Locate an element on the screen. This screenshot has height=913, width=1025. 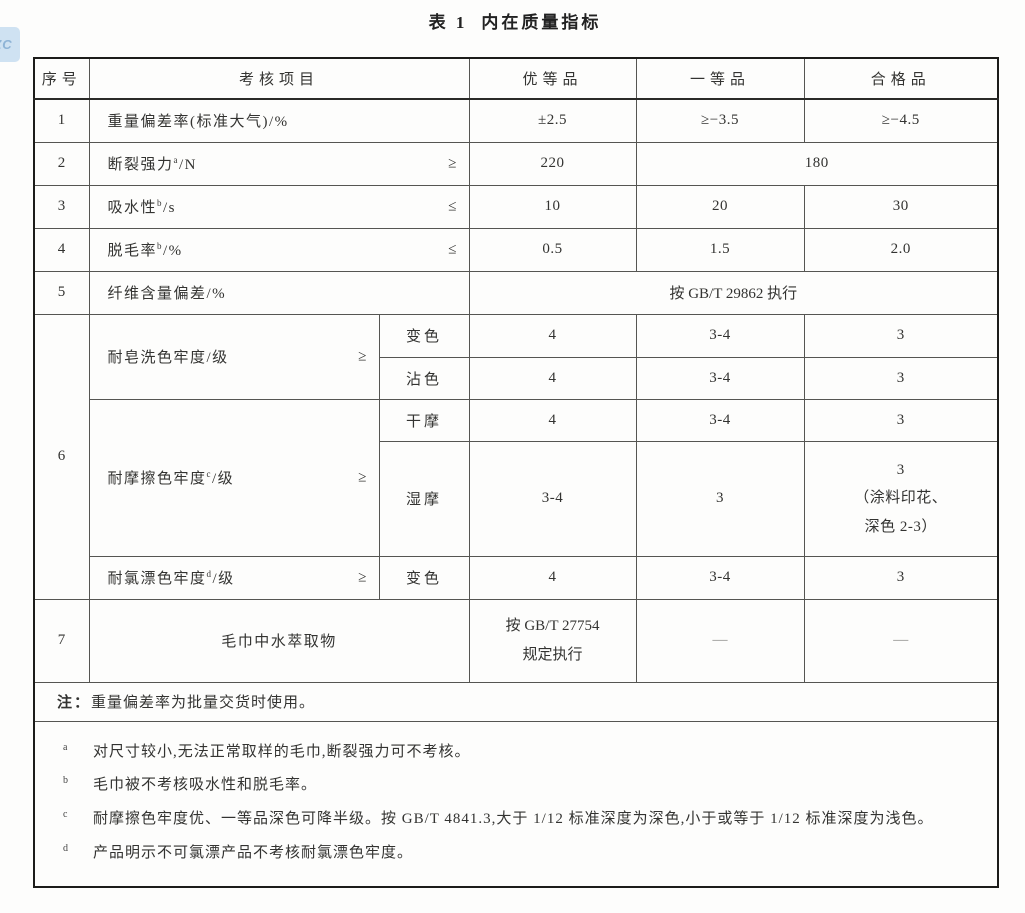
page-title: 表 1 内在质量指标 is located at coordinates (515, 20).